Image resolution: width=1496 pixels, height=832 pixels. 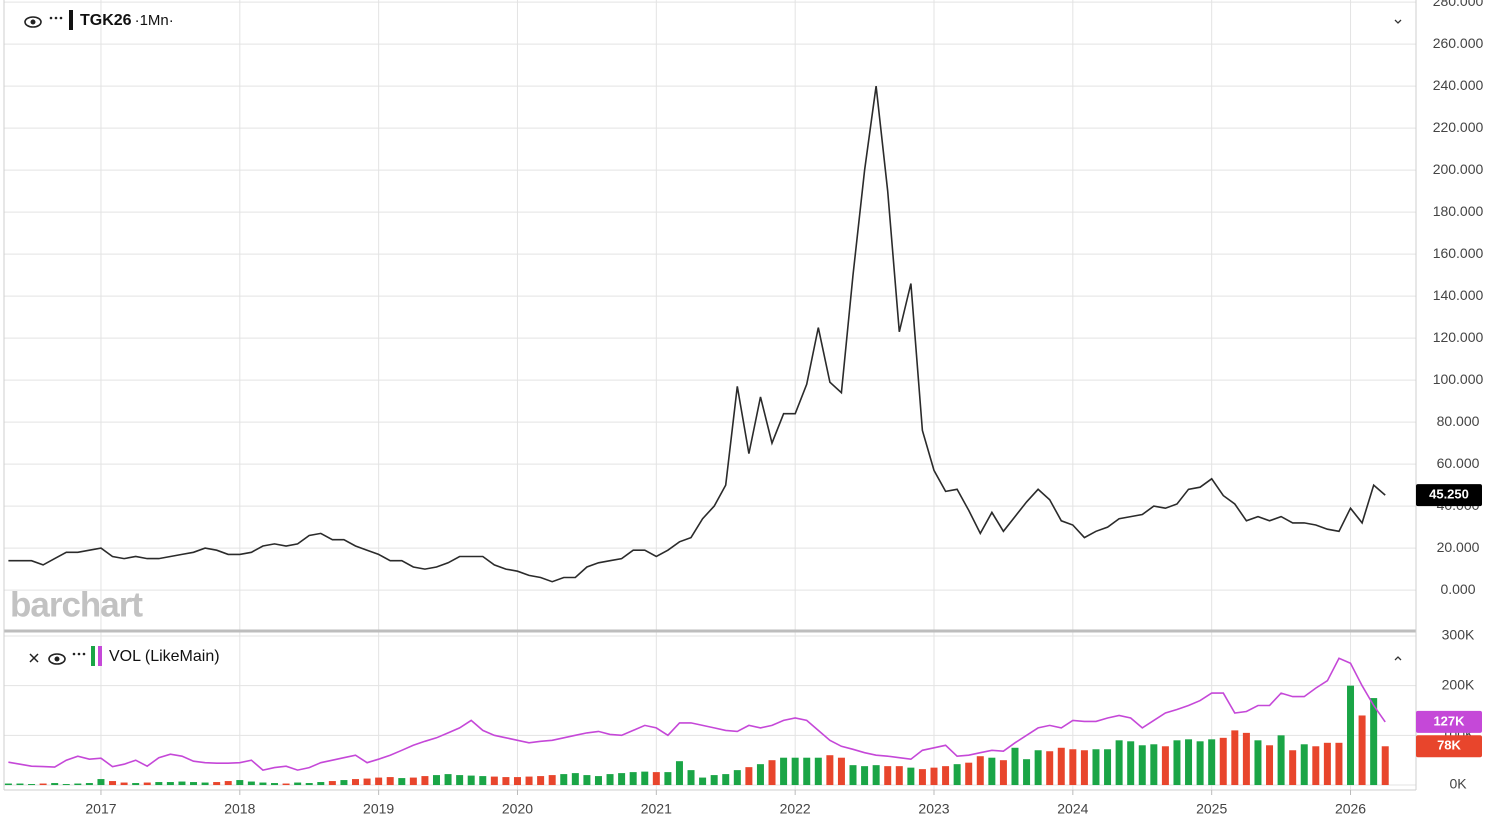 What do you see at coordinates (1458, 295) in the screenshot?
I see `y-tick-label: 140.000` at bounding box center [1458, 295].